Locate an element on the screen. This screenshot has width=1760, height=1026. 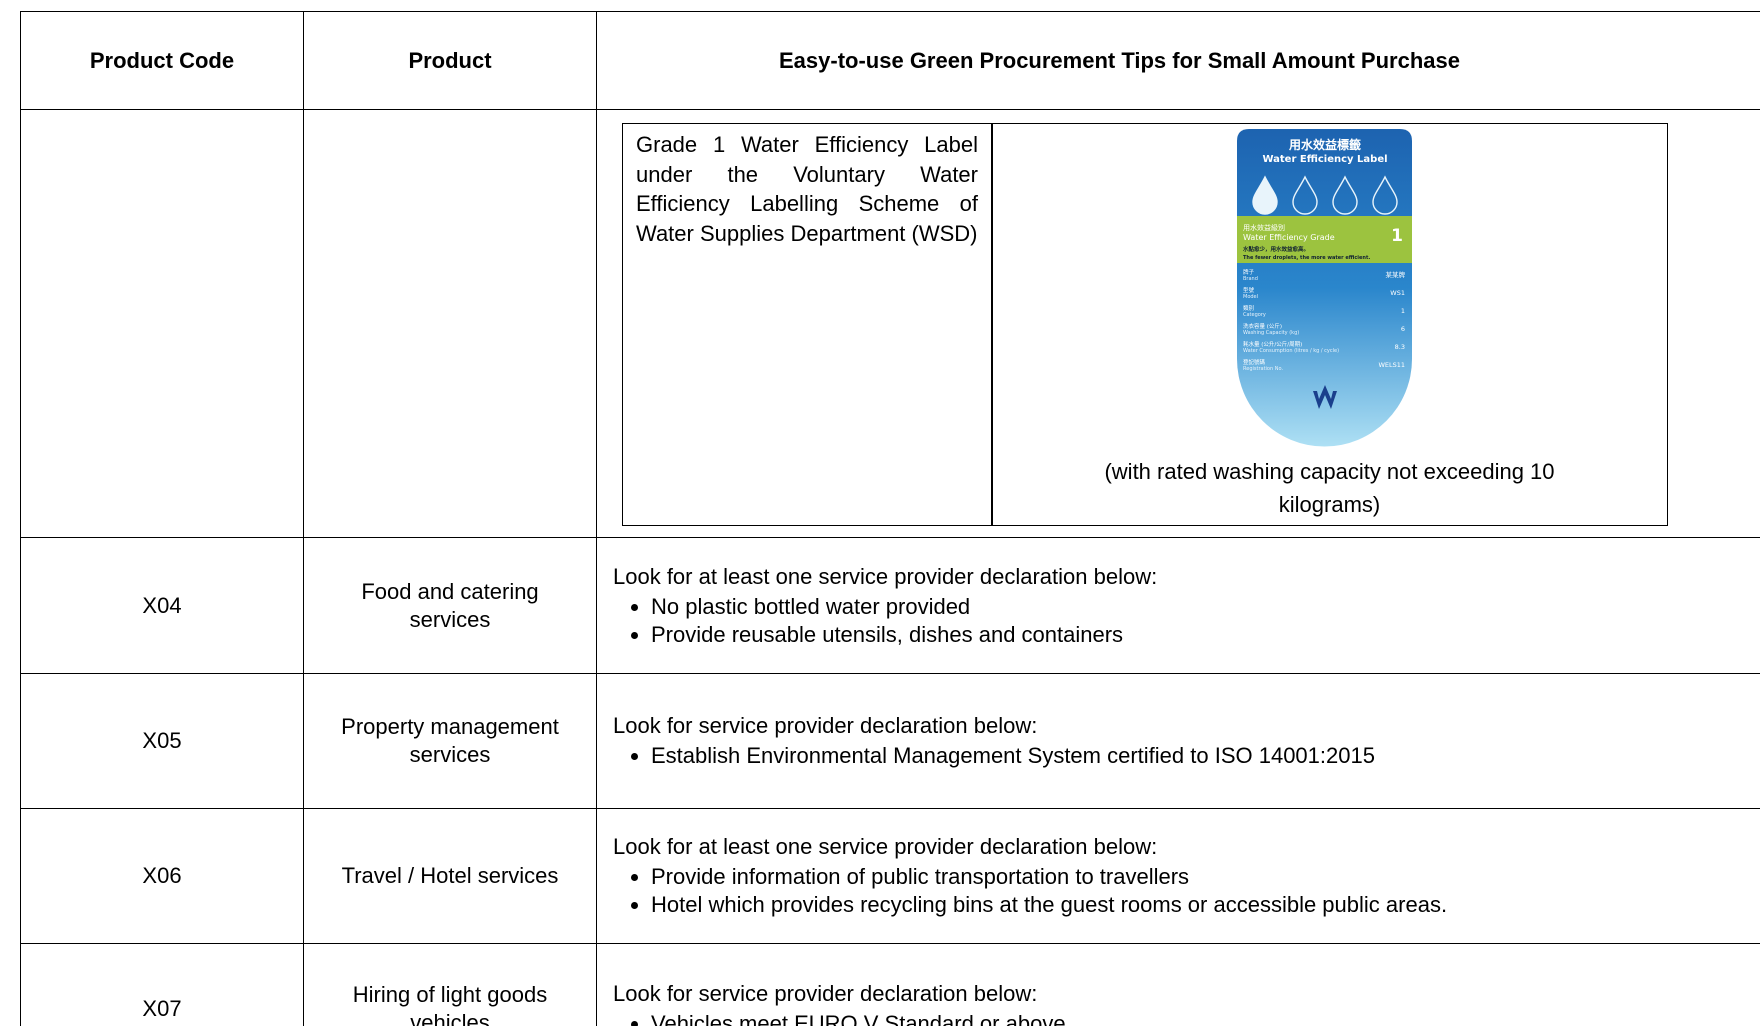
header-cell: Product Code is located at coordinates (161, 60).